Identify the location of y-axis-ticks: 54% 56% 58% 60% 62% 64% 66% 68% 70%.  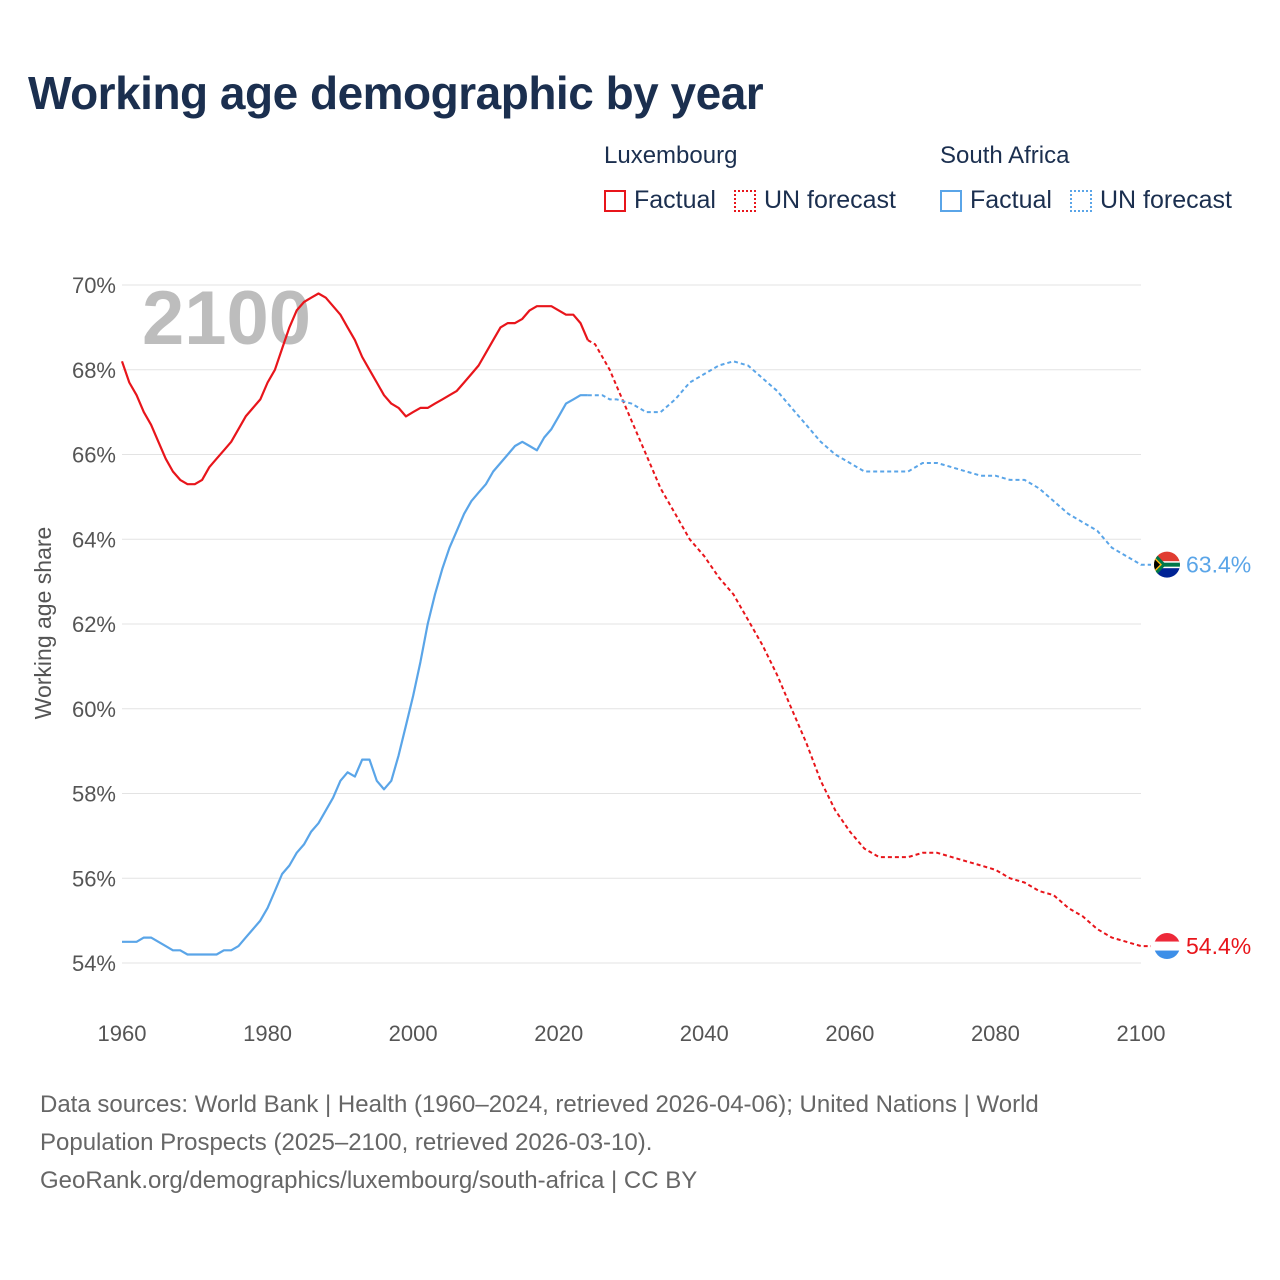
(94, 624).